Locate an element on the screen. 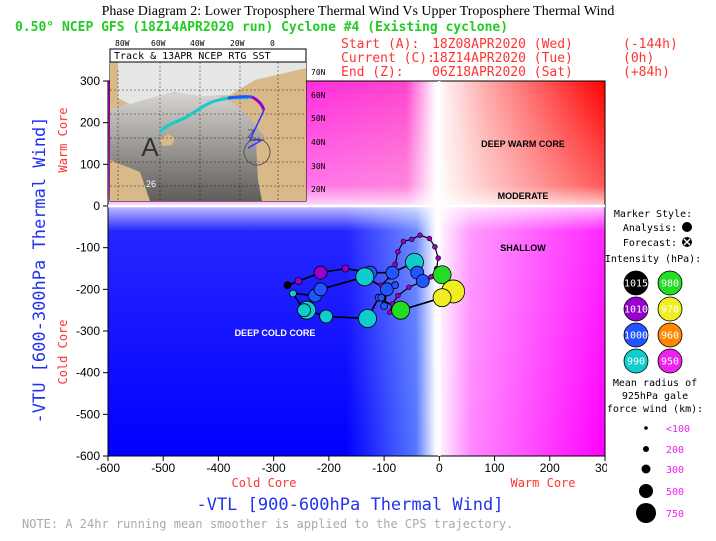 Image resolution: width=716 pixels, height=541 pixels. inset-land-east is located at coordinates (269, 167).